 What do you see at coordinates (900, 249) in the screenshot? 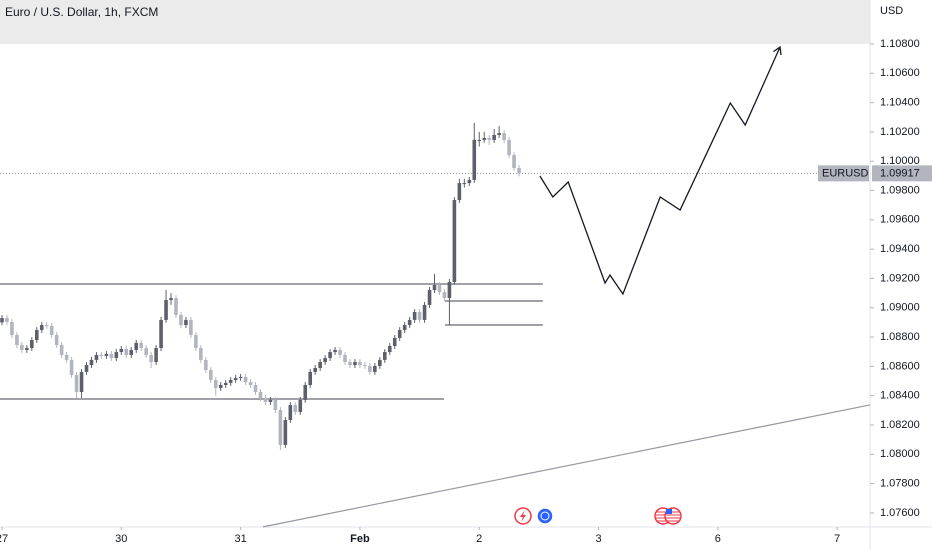
I see `y-tick-label: 1.09400` at bounding box center [900, 249].